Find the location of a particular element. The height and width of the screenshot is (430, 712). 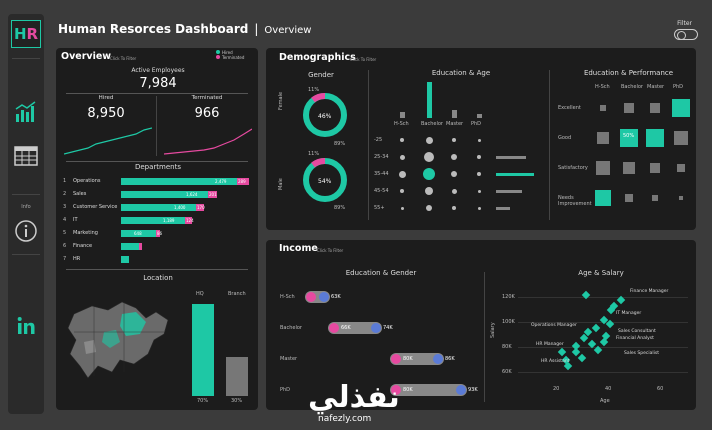

job-title-label: Sales Specialist is located at coordinates (641, 353).